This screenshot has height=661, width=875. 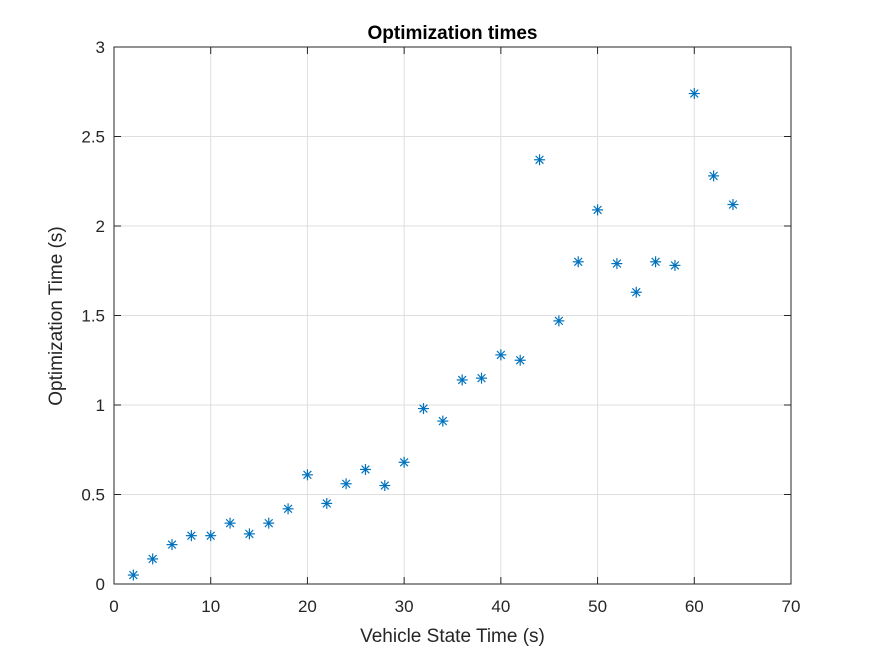 What do you see at coordinates (100, 226) in the screenshot?
I see `y-tick-label: 2` at bounding box center [100, 226].